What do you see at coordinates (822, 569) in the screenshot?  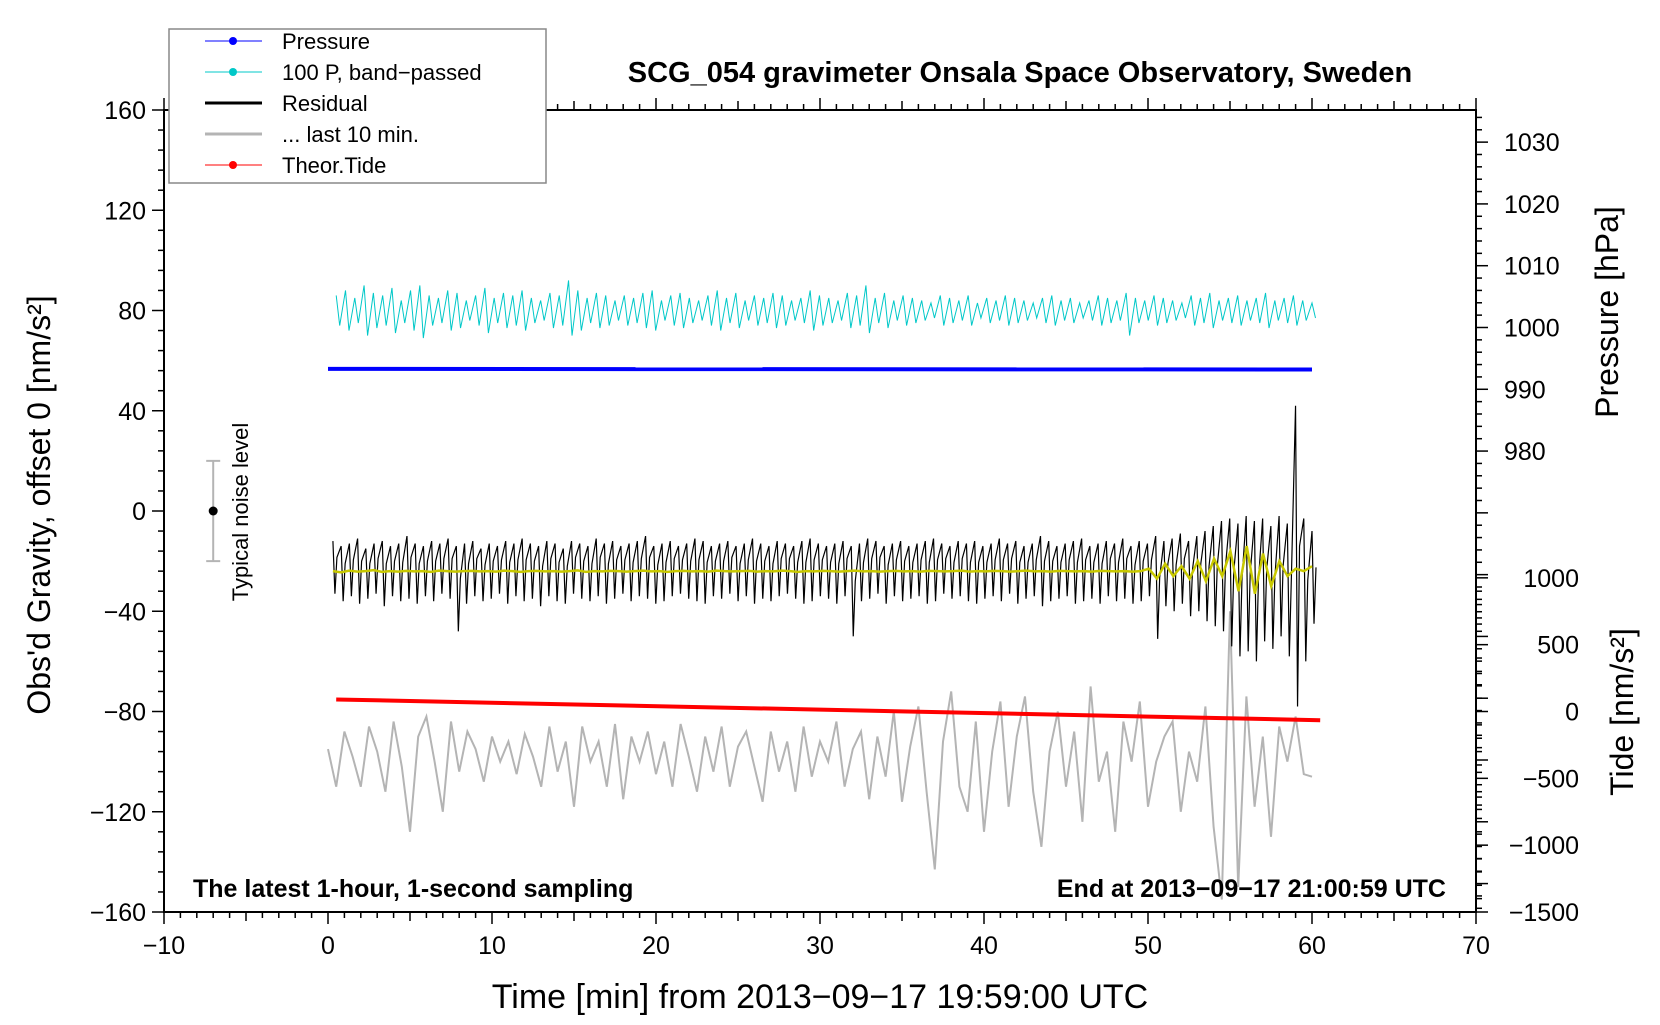 I see `residual-smoothed-line` at bounding box center [822, 569].